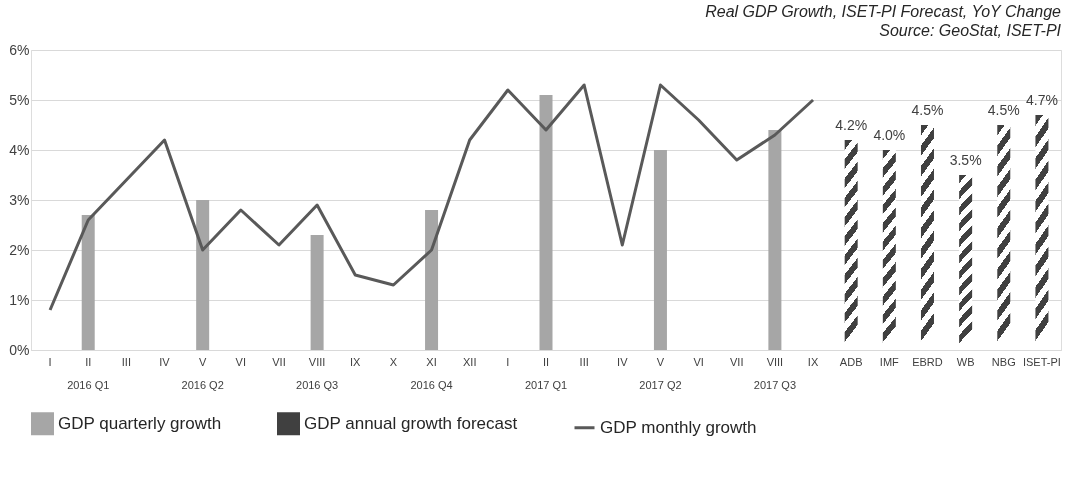 The width and height of the screenshot is (1084, 484). Describe the element at coordinates (469, 361) in the screenshot. I see `x-tick-label: XII` at that location.